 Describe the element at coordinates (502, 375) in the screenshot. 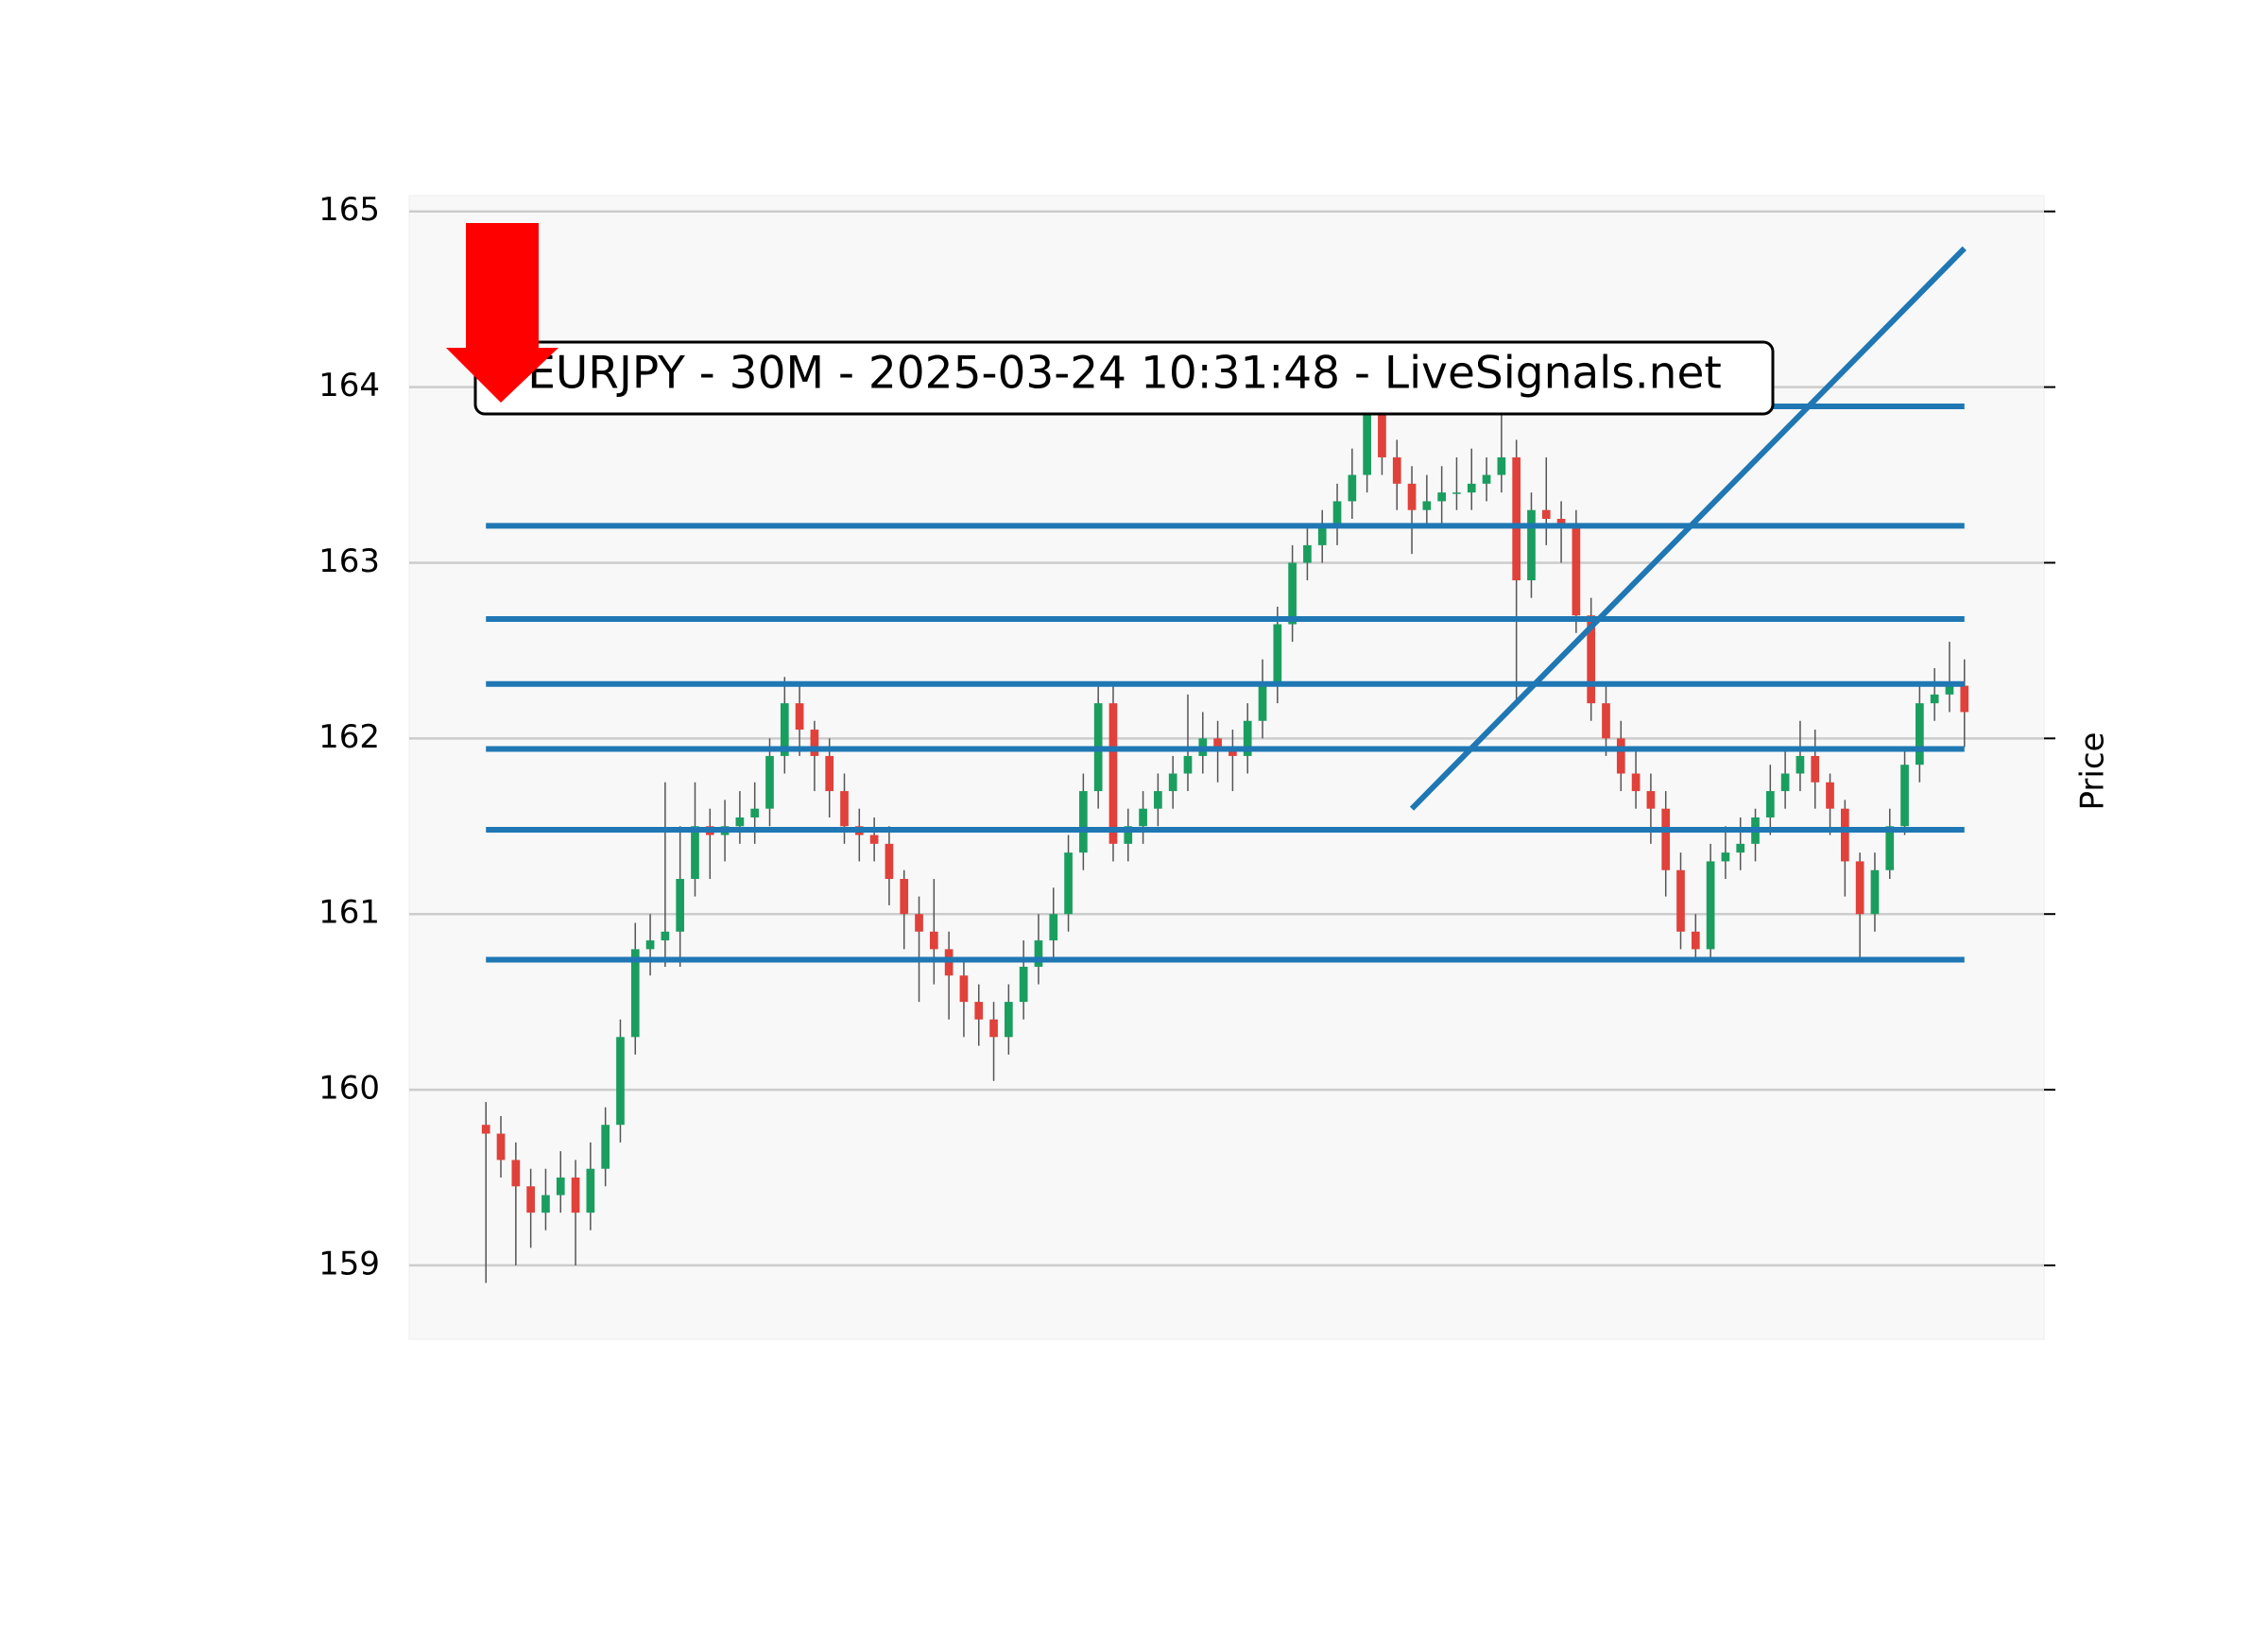

I see `arrow-head` at that location.